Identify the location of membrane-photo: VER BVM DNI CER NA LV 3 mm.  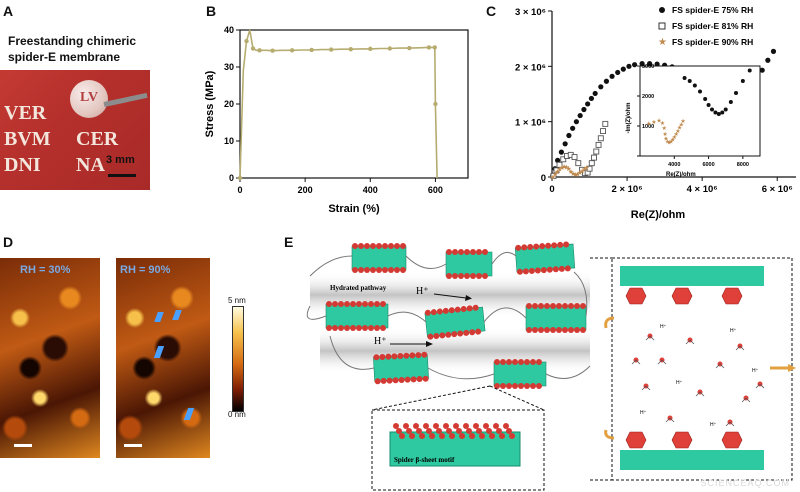
(75, 130).